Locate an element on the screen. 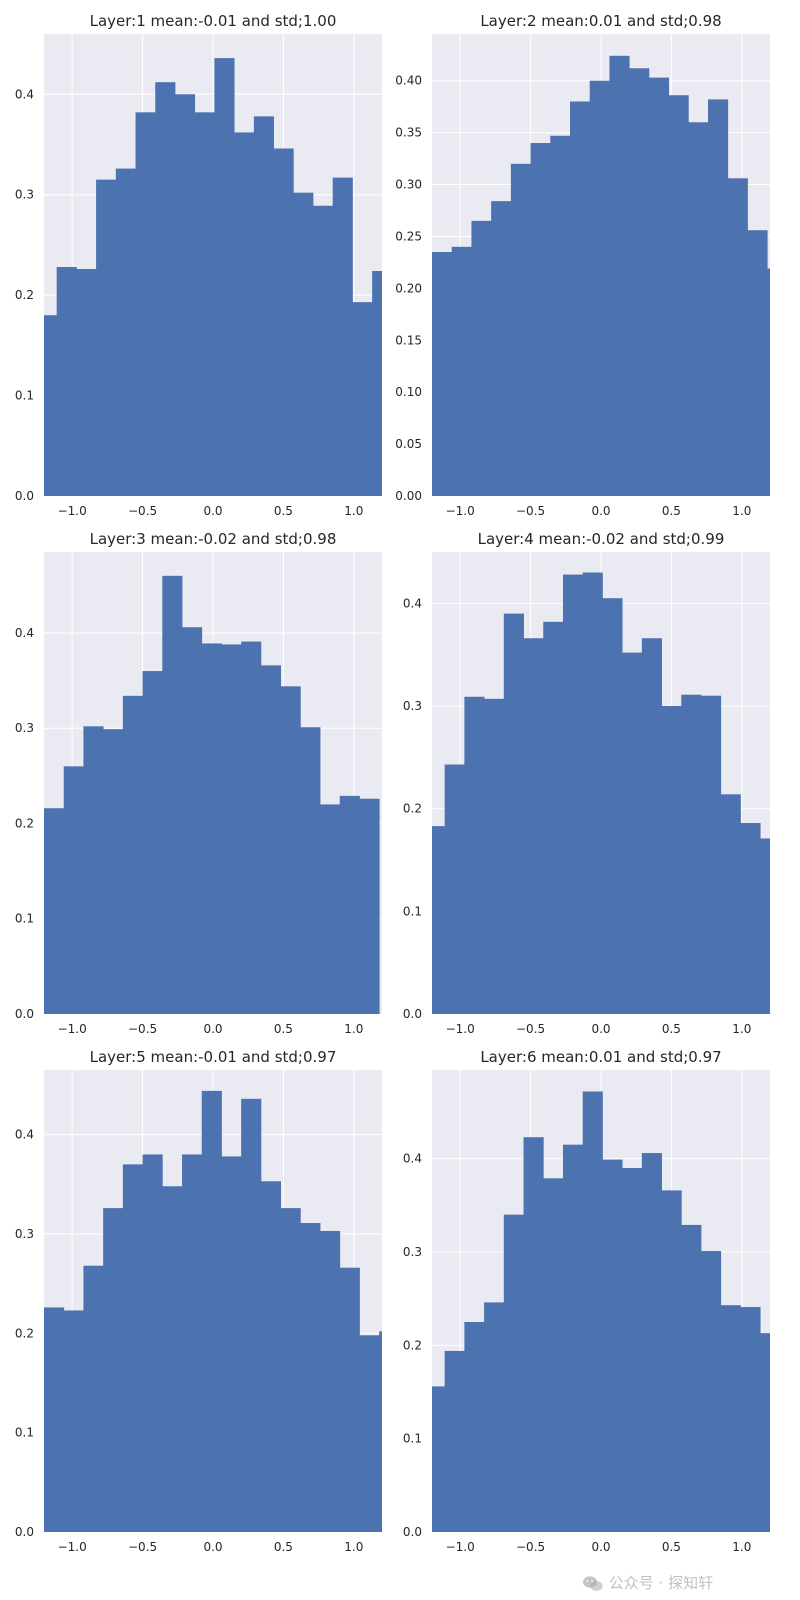 This screenshot has width=800, height=1600. chart-title: Layer:5 mean:-0.01 and std;0.97 is located at coordinates (213, 1057).